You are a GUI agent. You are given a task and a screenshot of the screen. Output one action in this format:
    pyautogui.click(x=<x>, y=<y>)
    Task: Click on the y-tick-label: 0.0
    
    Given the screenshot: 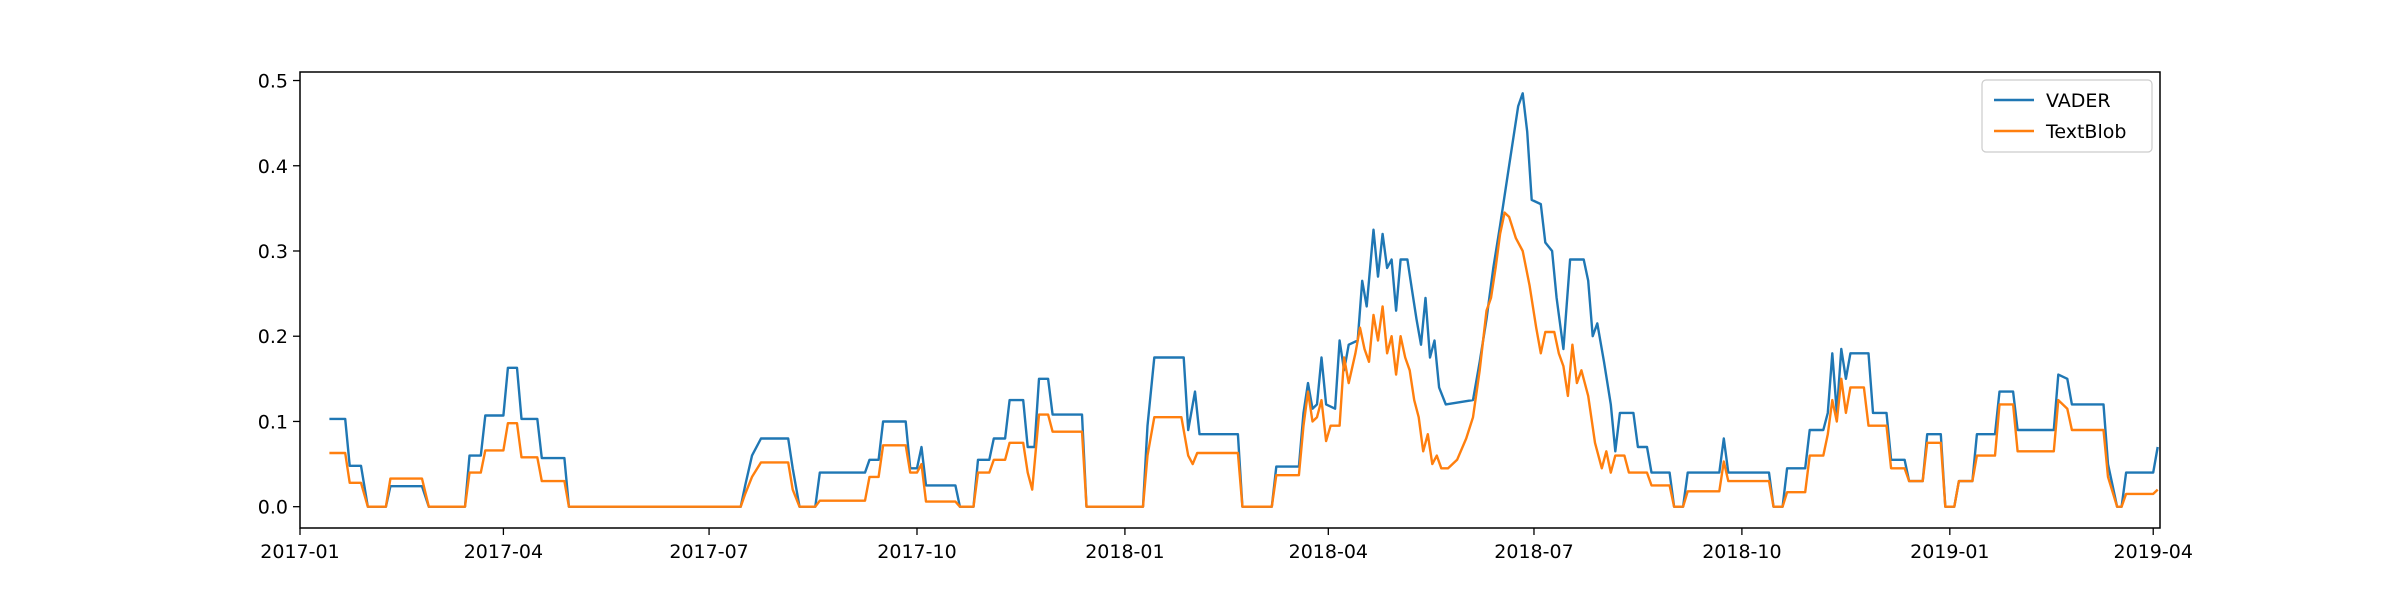 What is the action you would take?
    pyautogui.click(x=273, y=508)
    